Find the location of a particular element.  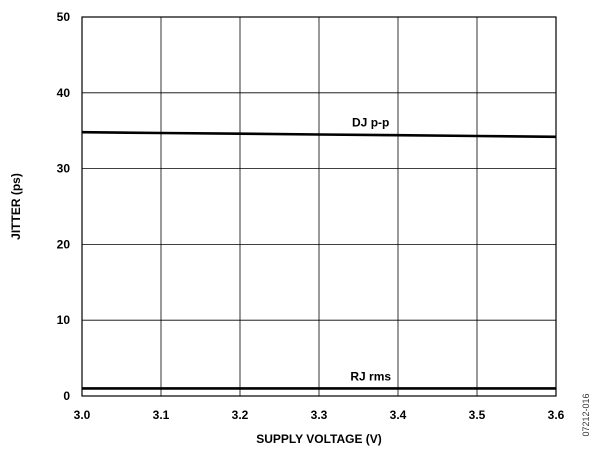

x-tick-labels: 3.0 3.1 3.2 3.3 3.4 3.5 3.6 is located at coordinates (319, 415).